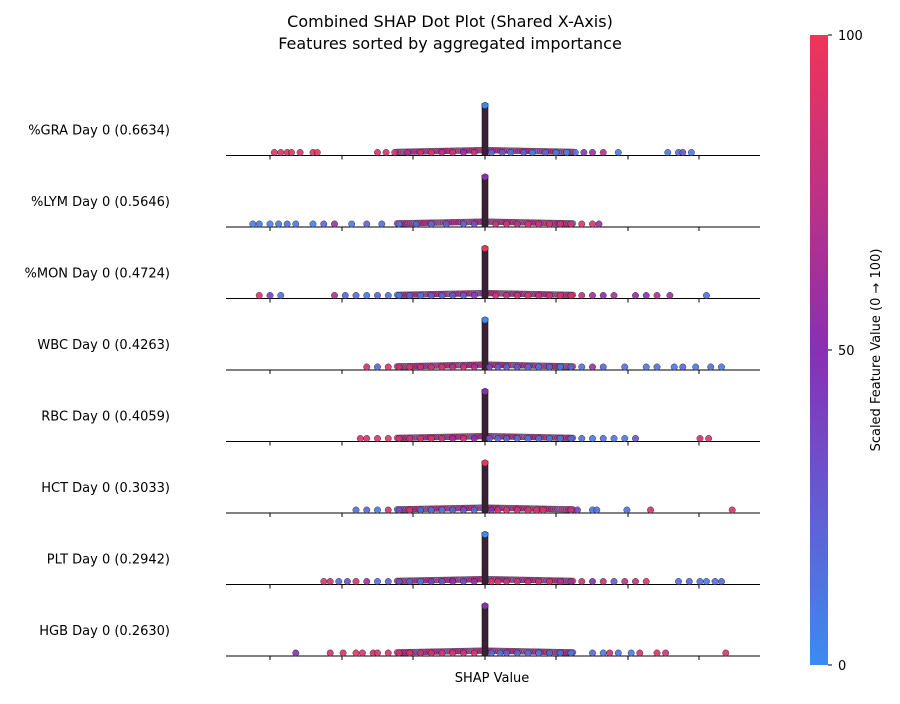  Describe the element at coordinates (98, 274) in the screenshot. I see `feature-label: %MON Day 0 (0.4724)` at that location.